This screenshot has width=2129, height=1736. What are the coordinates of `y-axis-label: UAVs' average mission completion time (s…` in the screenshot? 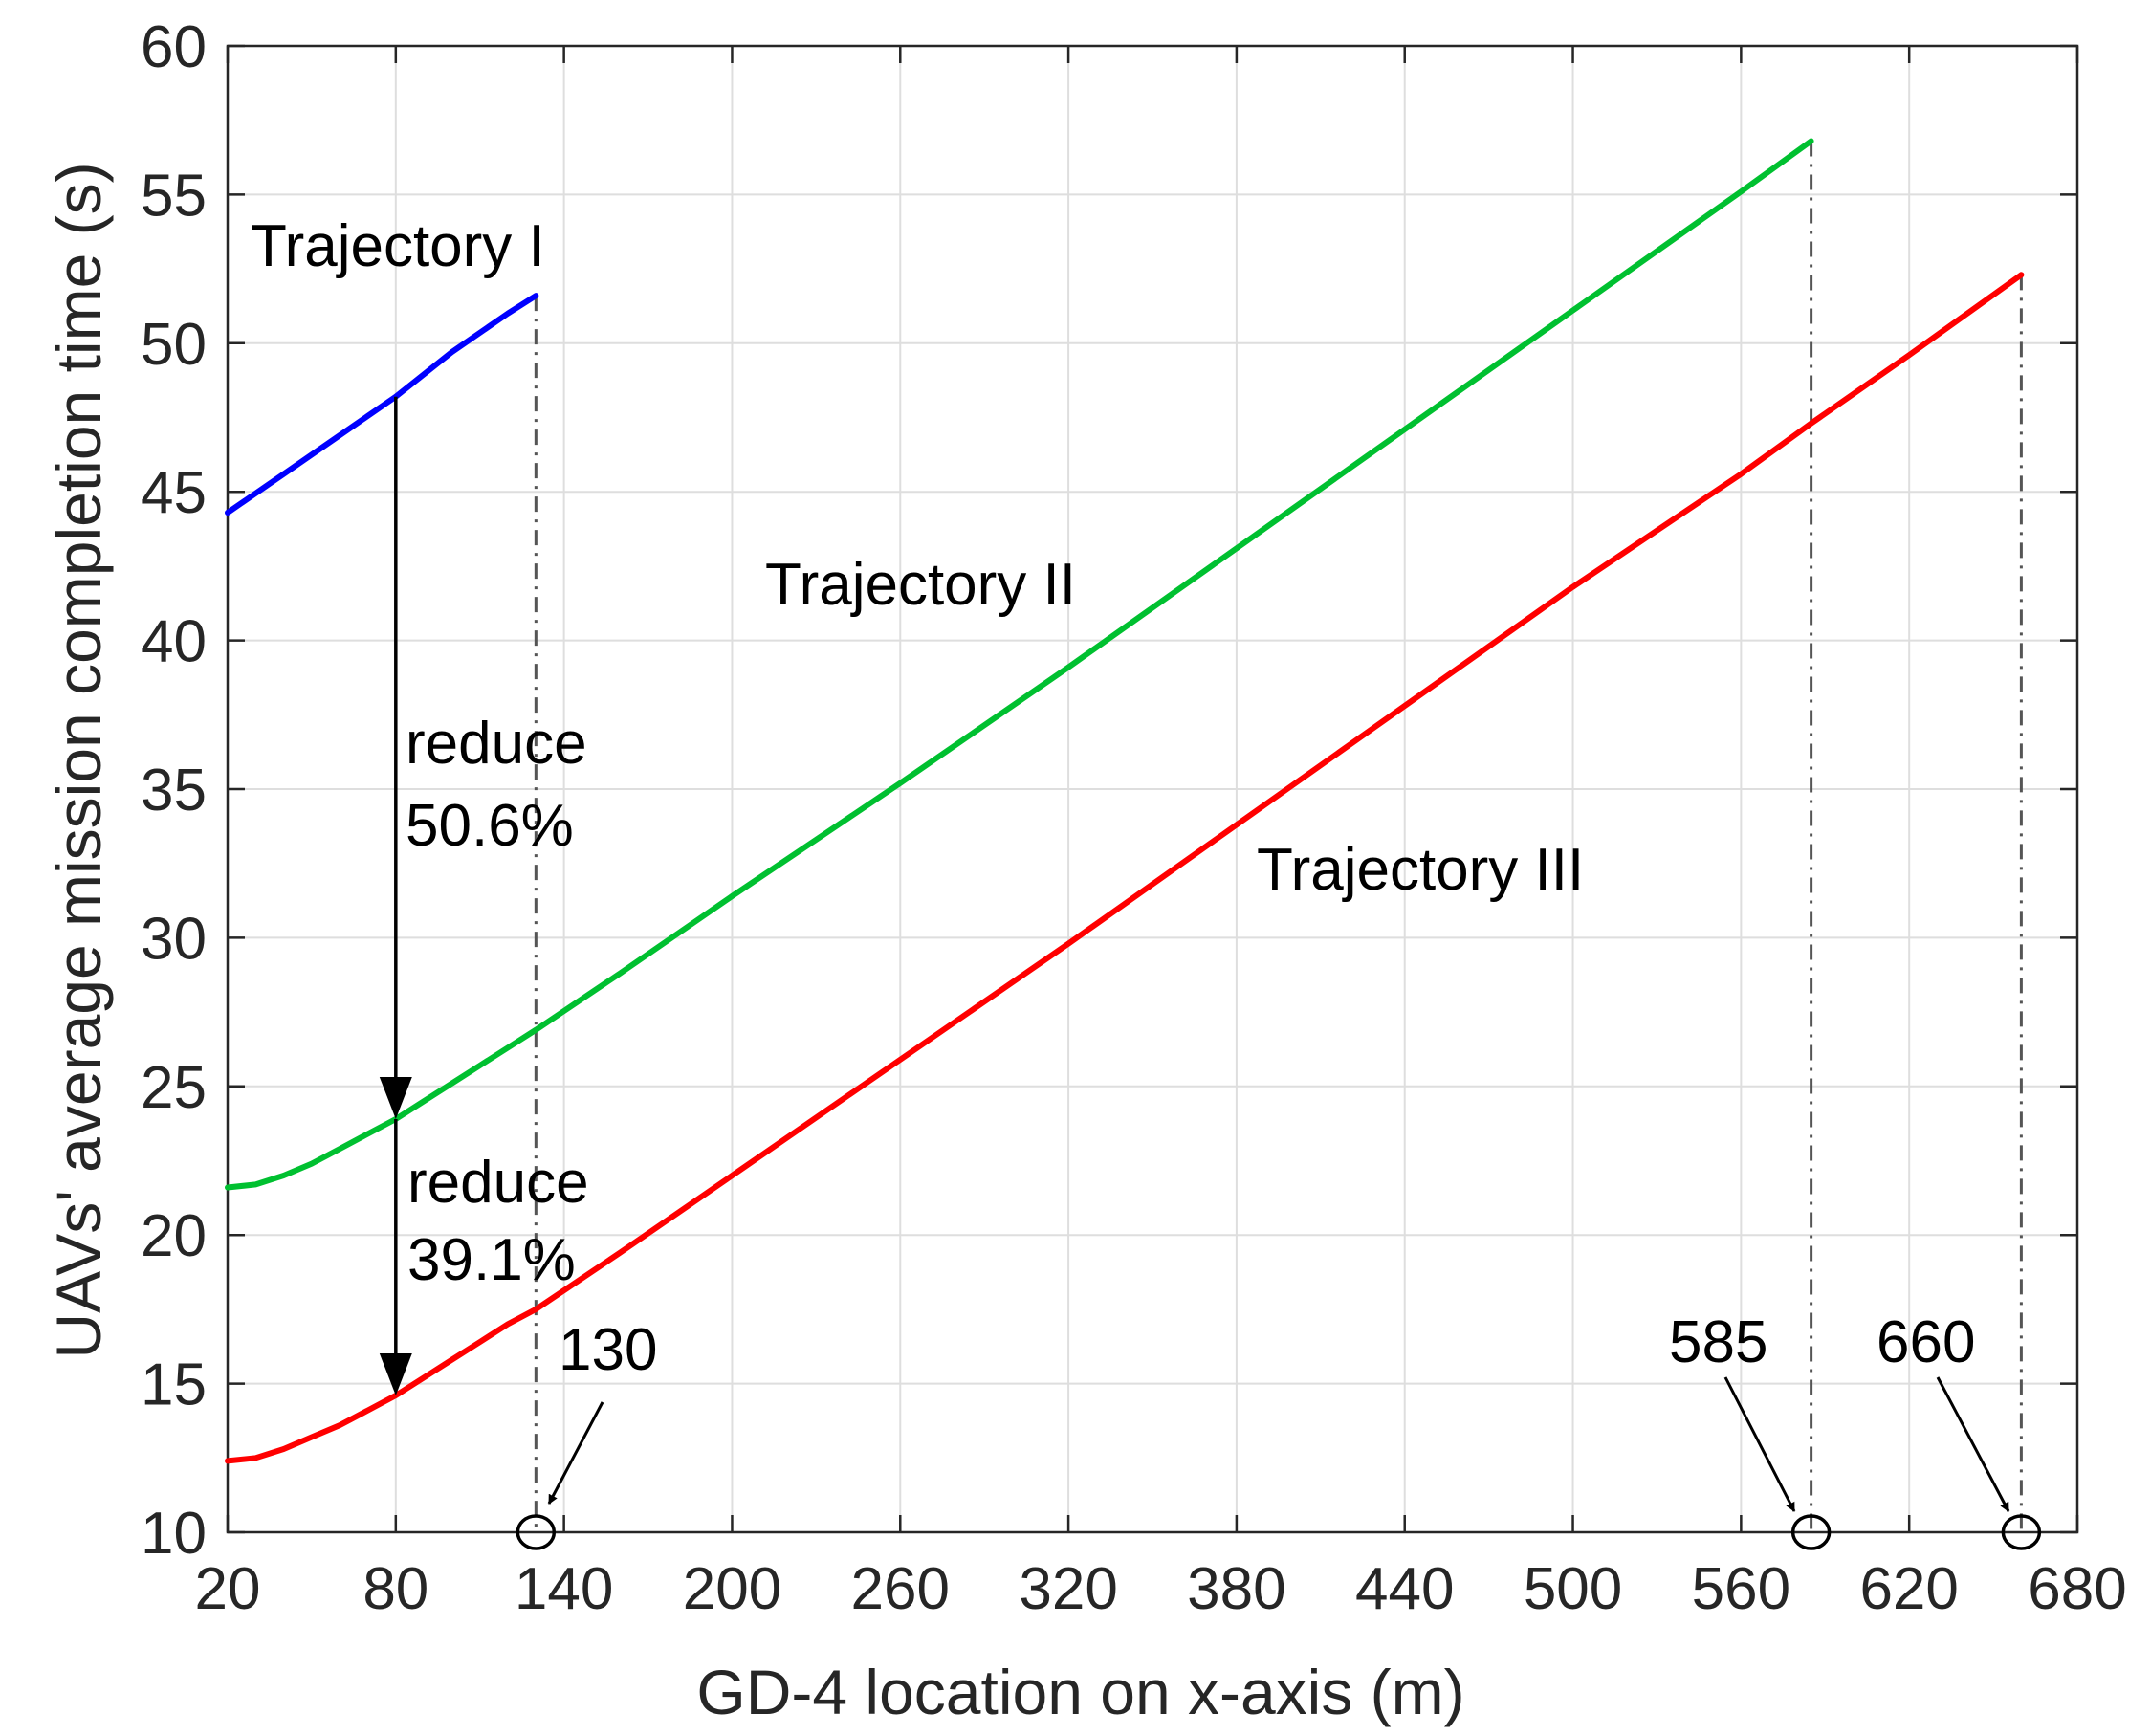 It's located at (78, 760).